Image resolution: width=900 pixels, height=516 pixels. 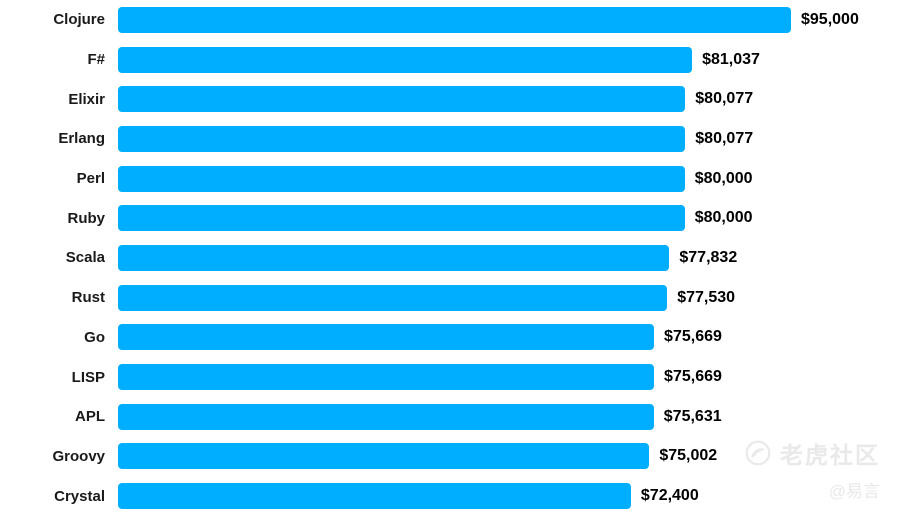 I want to click on category-label: Groovy, so click(x=78, y=456).